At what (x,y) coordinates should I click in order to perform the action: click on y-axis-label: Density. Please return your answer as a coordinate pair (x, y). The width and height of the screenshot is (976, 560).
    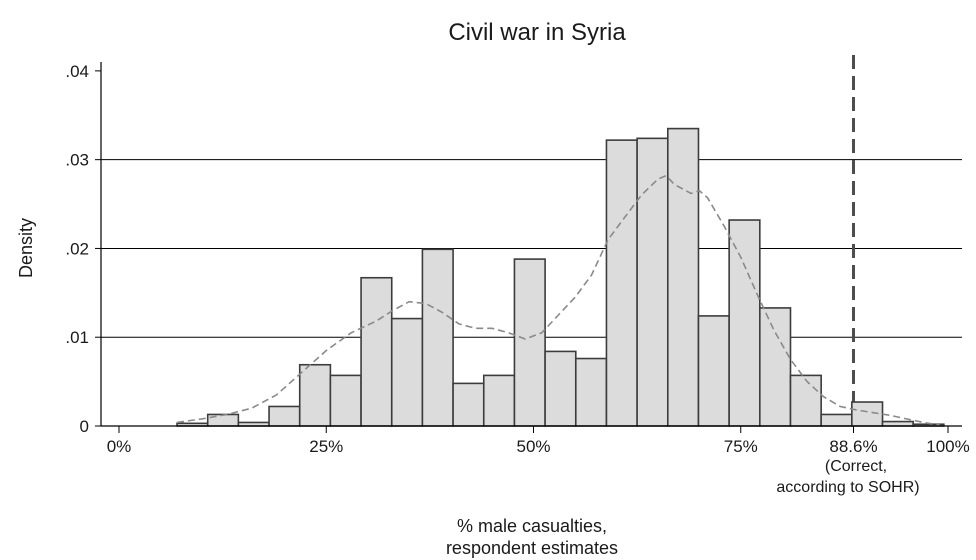
    Looking at the image, I should click on (26, 248).